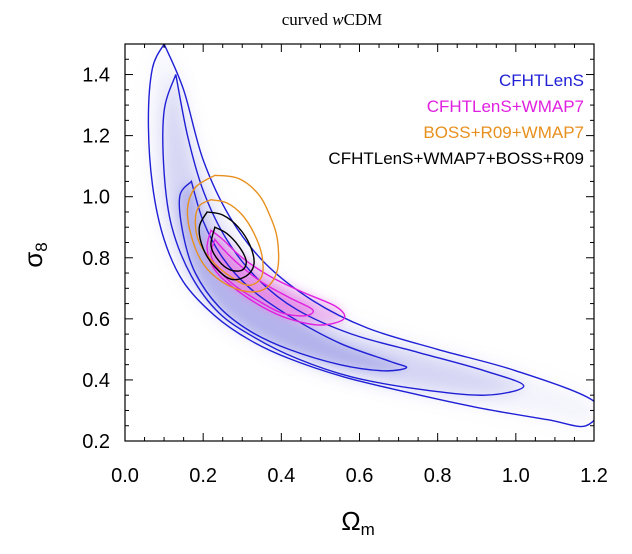 This screenshot has height=554, width=632. I want to click on series-cfhtlens-wmap7, so click(276, 277).